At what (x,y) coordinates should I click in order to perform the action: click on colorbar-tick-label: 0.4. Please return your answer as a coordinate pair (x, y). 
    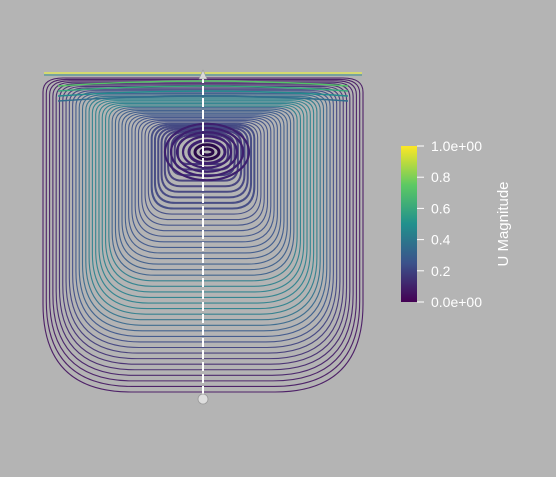
    Looking at the image, I should click on (441, 240).